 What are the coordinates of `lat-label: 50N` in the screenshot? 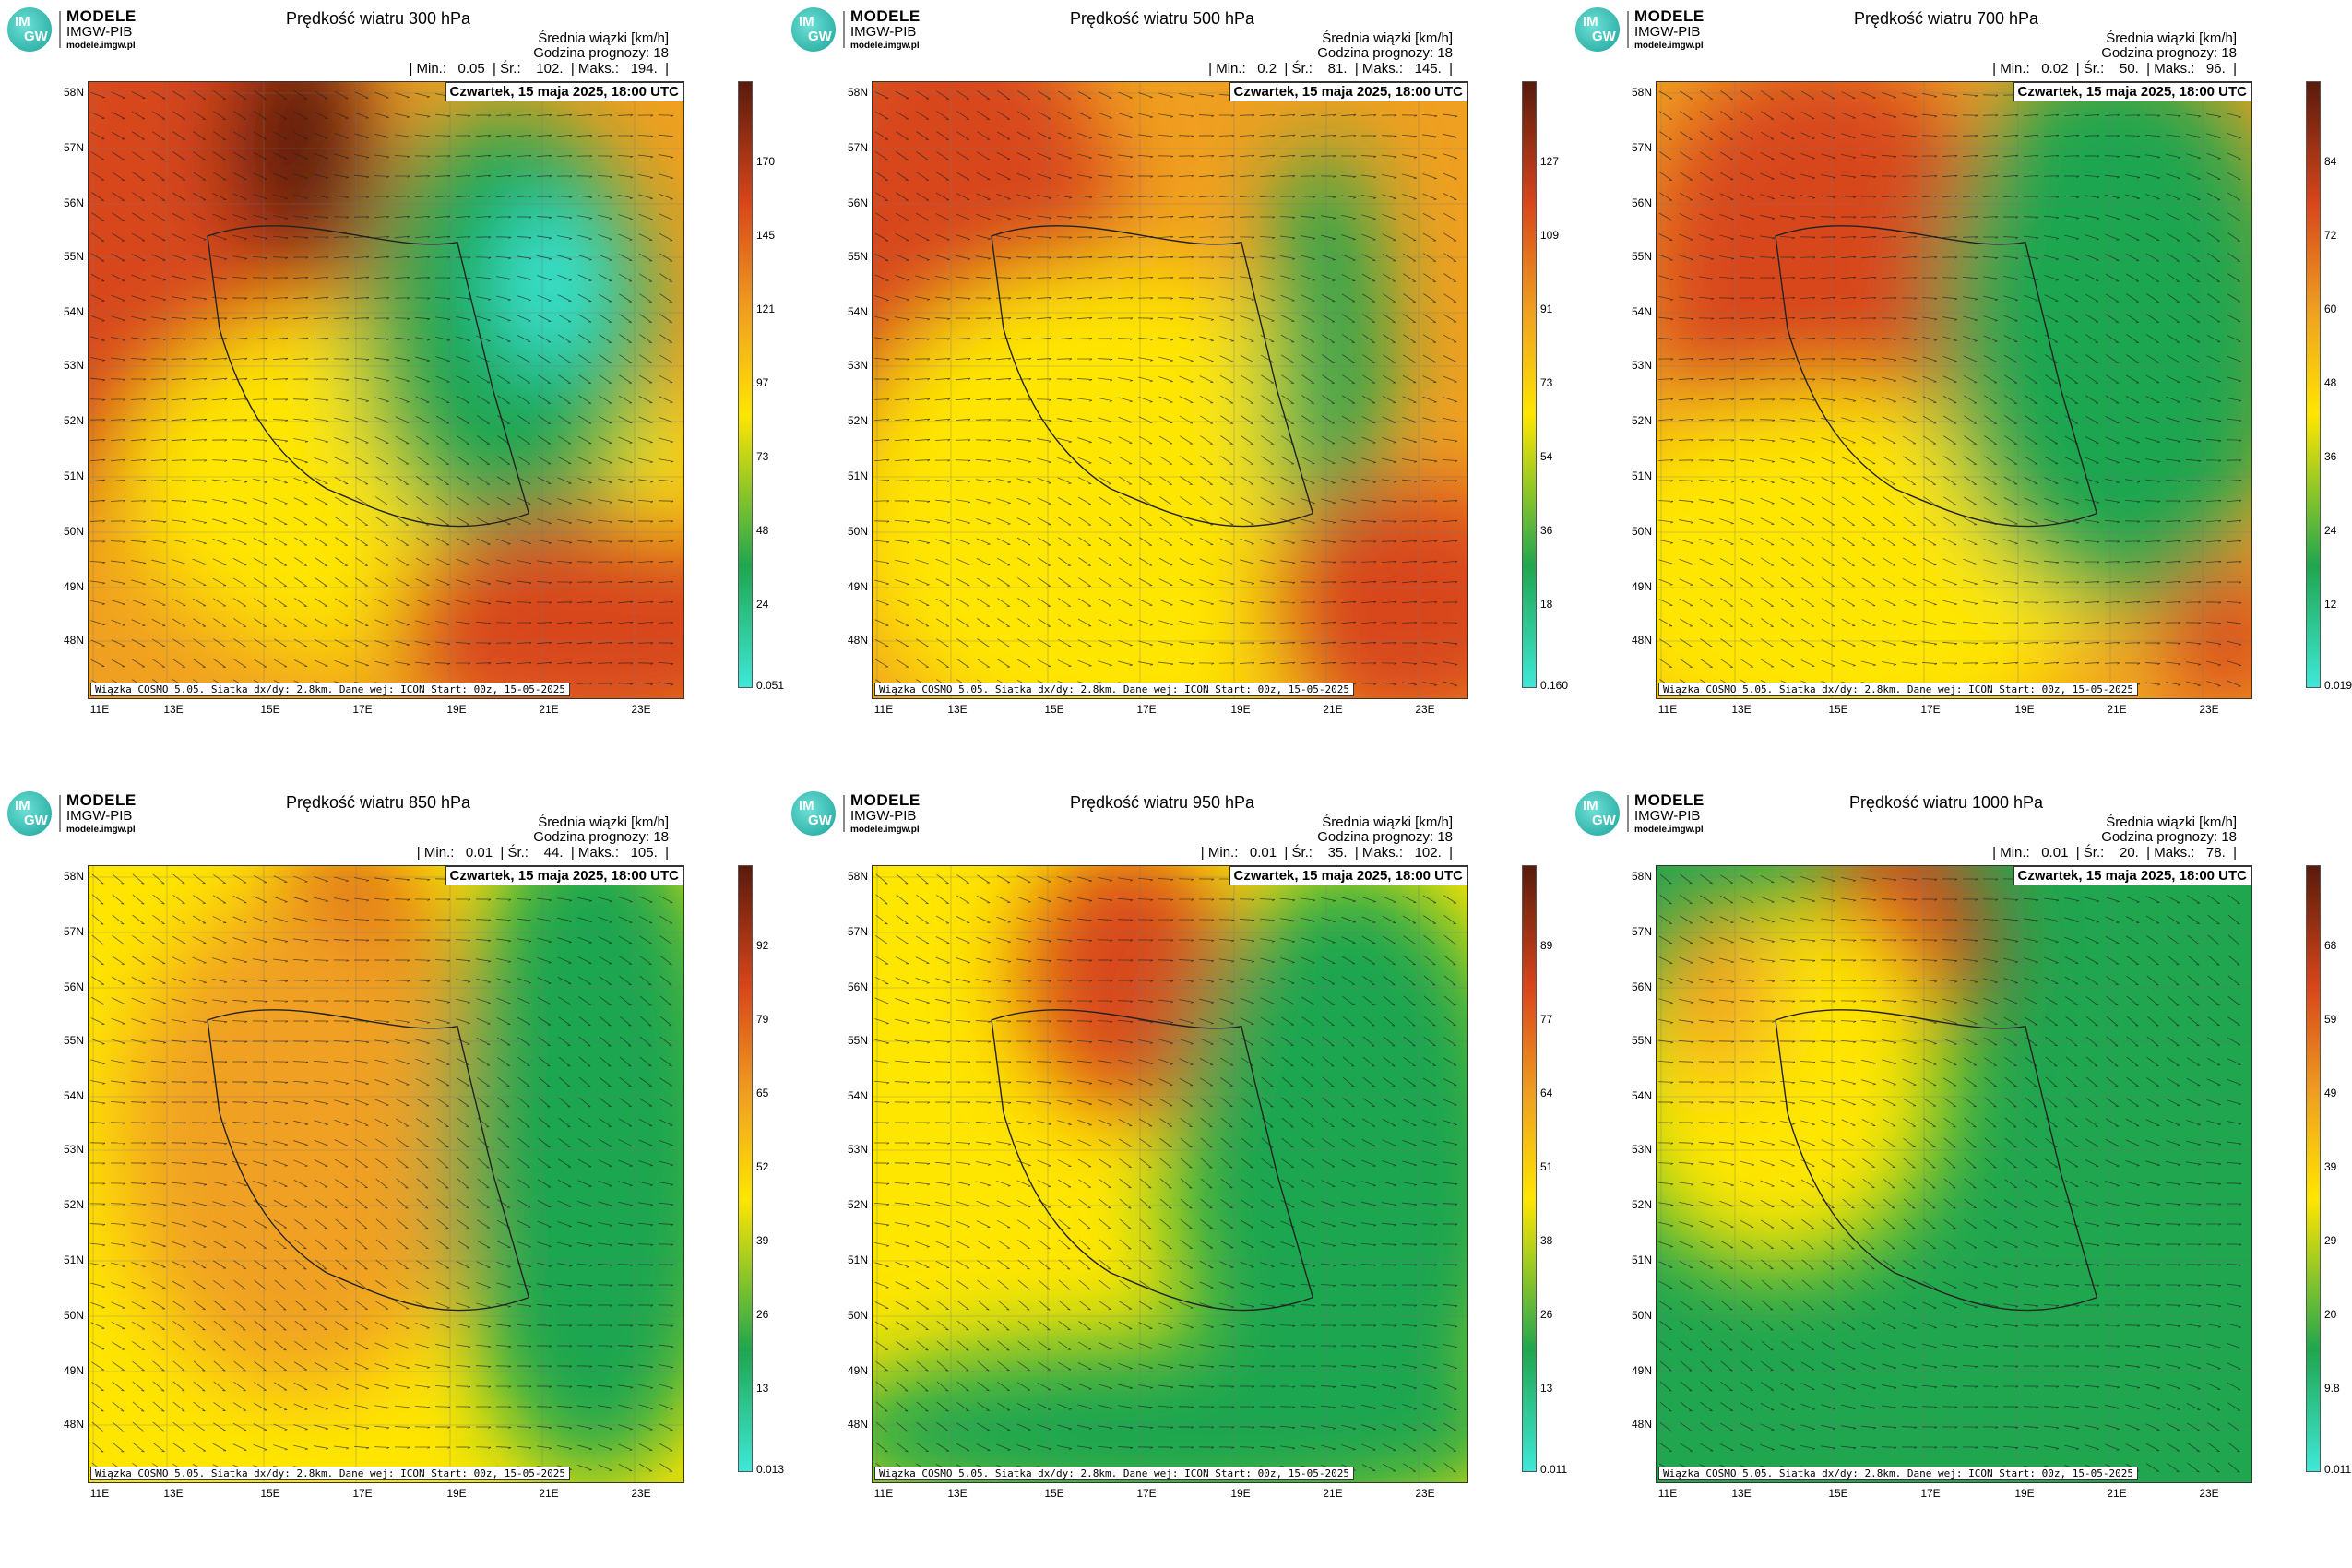 It's located at (1641, 1315).